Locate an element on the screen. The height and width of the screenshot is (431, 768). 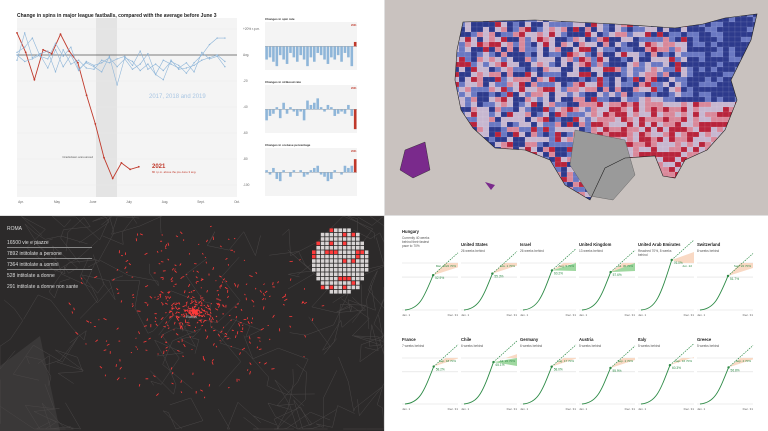
behind-pace-area is located at coordinates (622, 363).